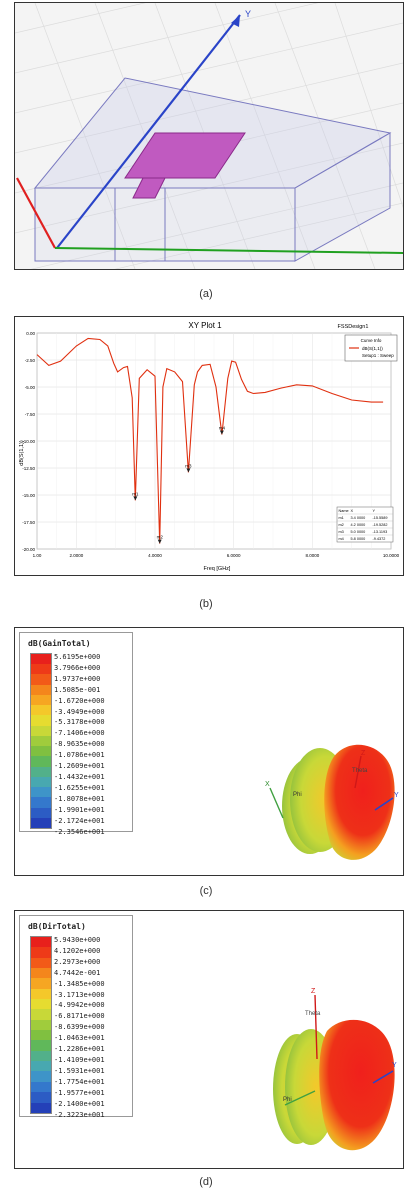 This screenshot has width=415, height=1200. I want to click on gain-z-axis, so click(358, 772).